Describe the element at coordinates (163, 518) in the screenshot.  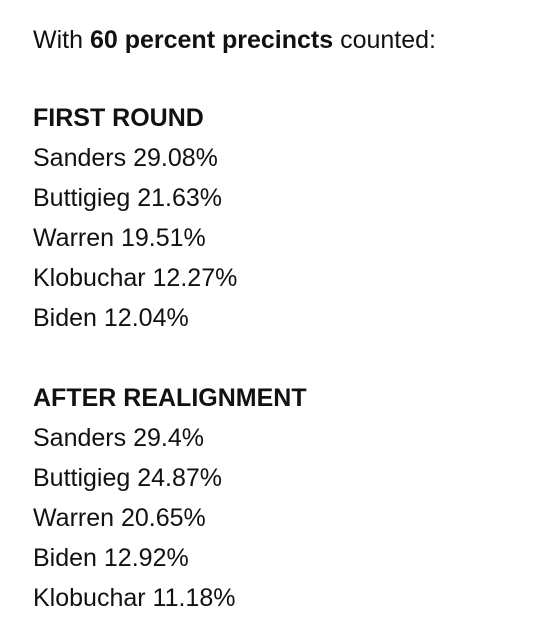
I see `candidate-percent: 20.65%` at that location.